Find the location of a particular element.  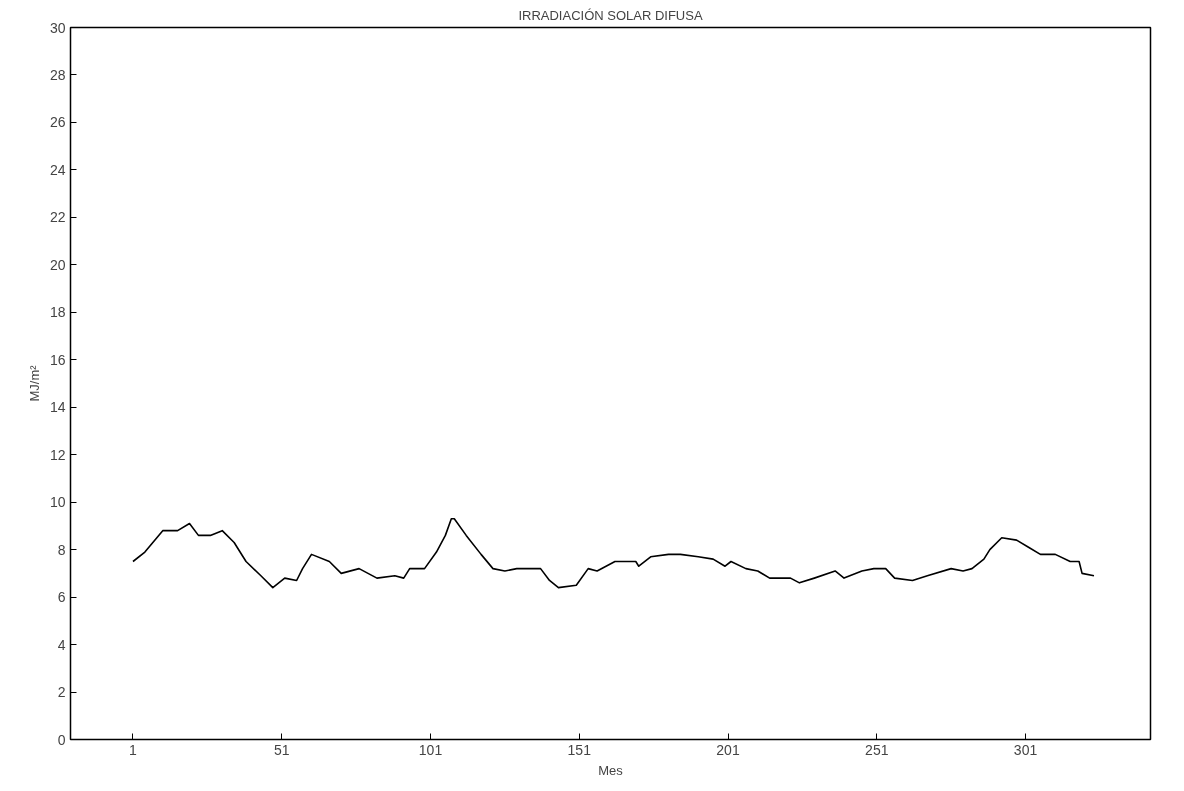

y-tick-label: 8 is located at coordinates (61, 549).